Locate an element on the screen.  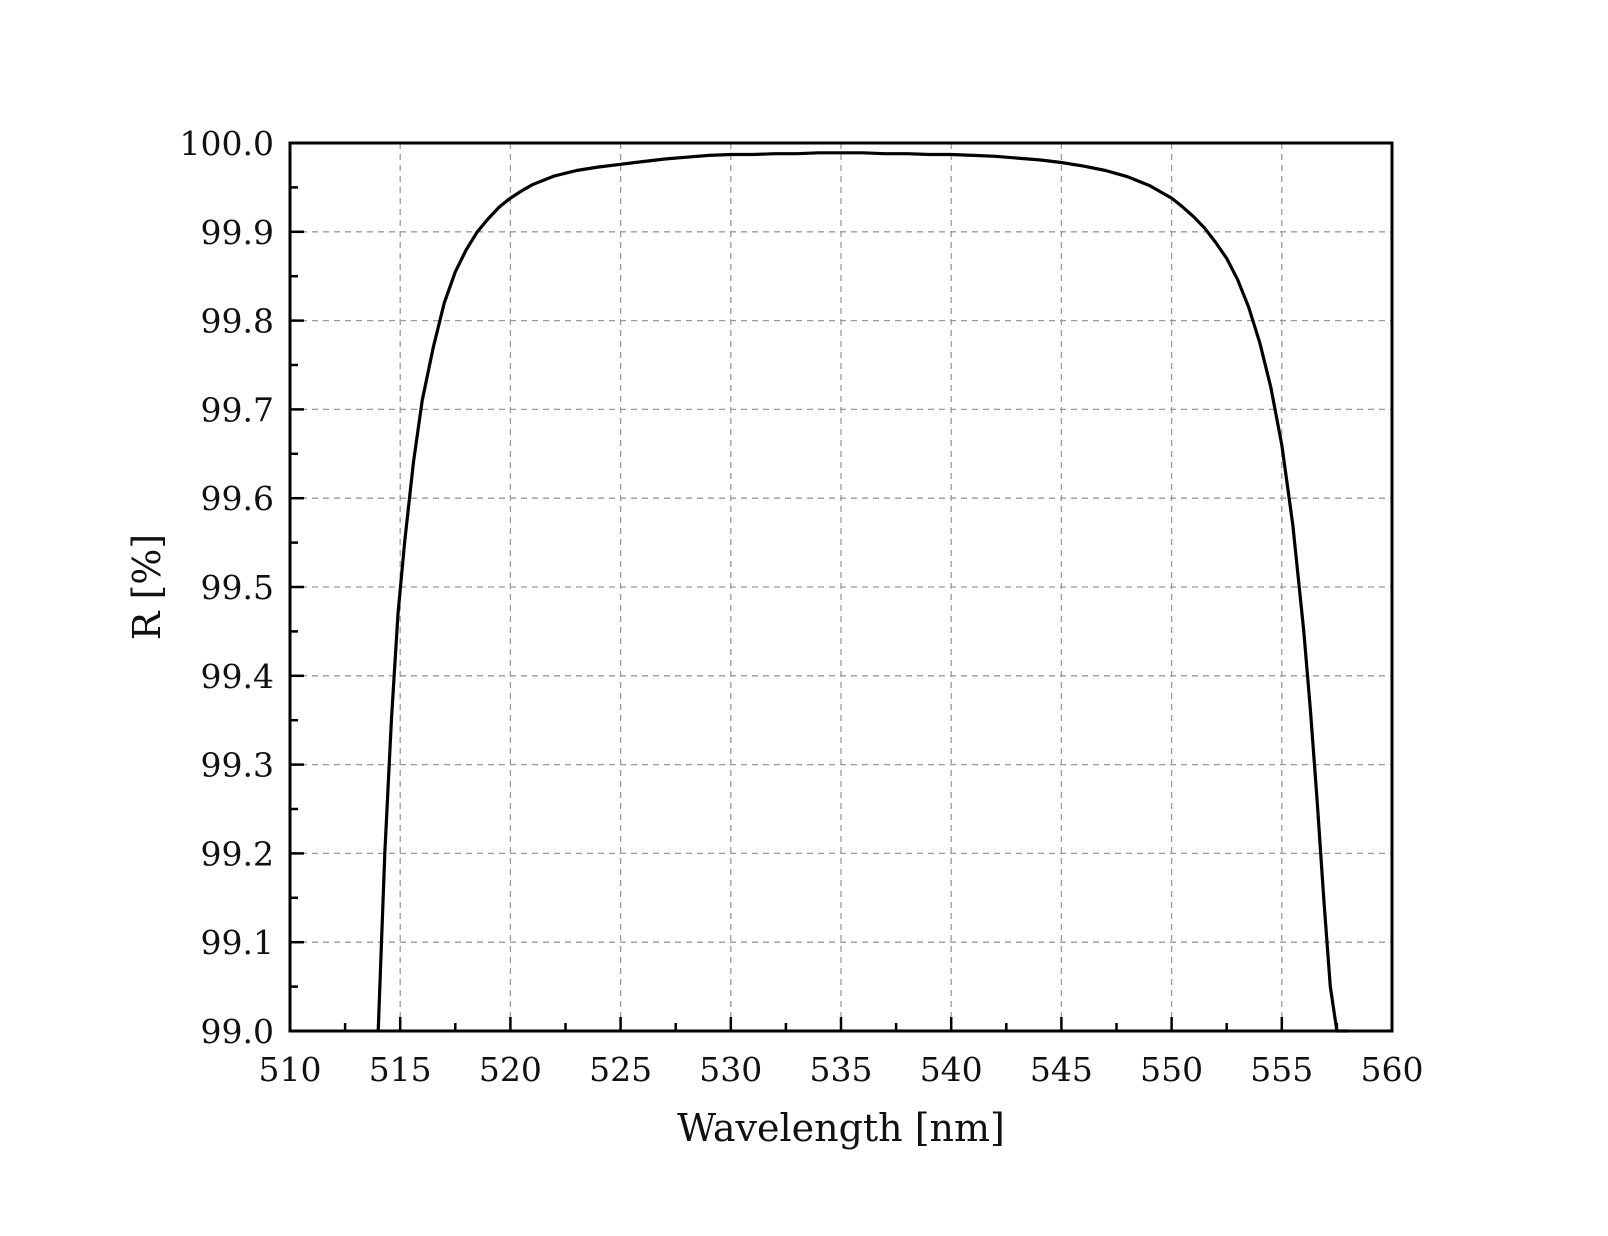
y-tick-label: 99.3 is located at coordinates (237, 765).